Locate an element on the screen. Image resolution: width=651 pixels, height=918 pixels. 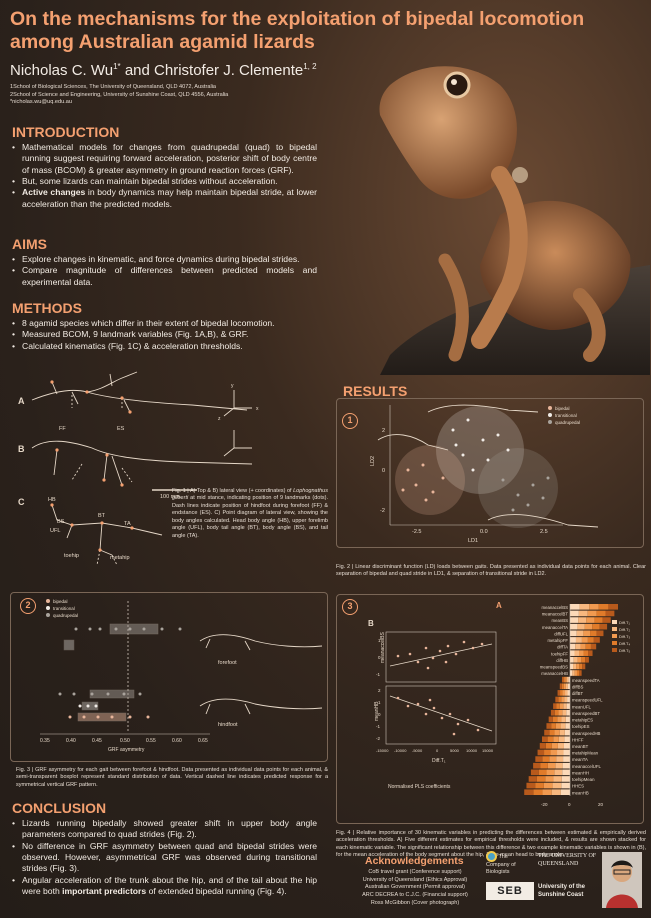
fig4-b-ybot-3: -1 is located at coordinates (378, 726).